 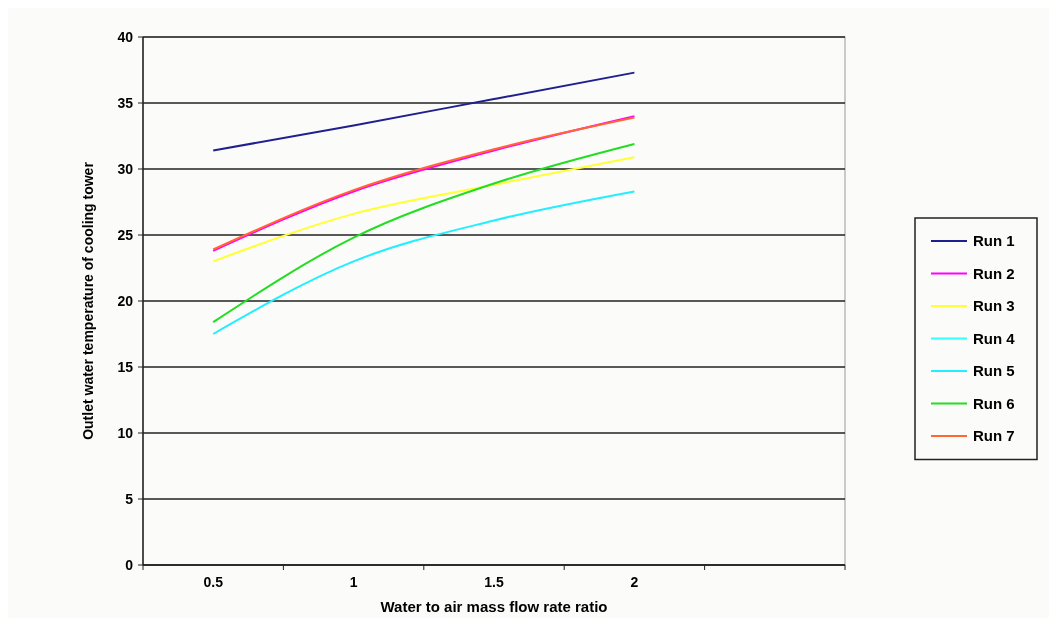 I want to click on y-axis-title: Outlet water temperature of cooling tower, so click(x=88, y=300).